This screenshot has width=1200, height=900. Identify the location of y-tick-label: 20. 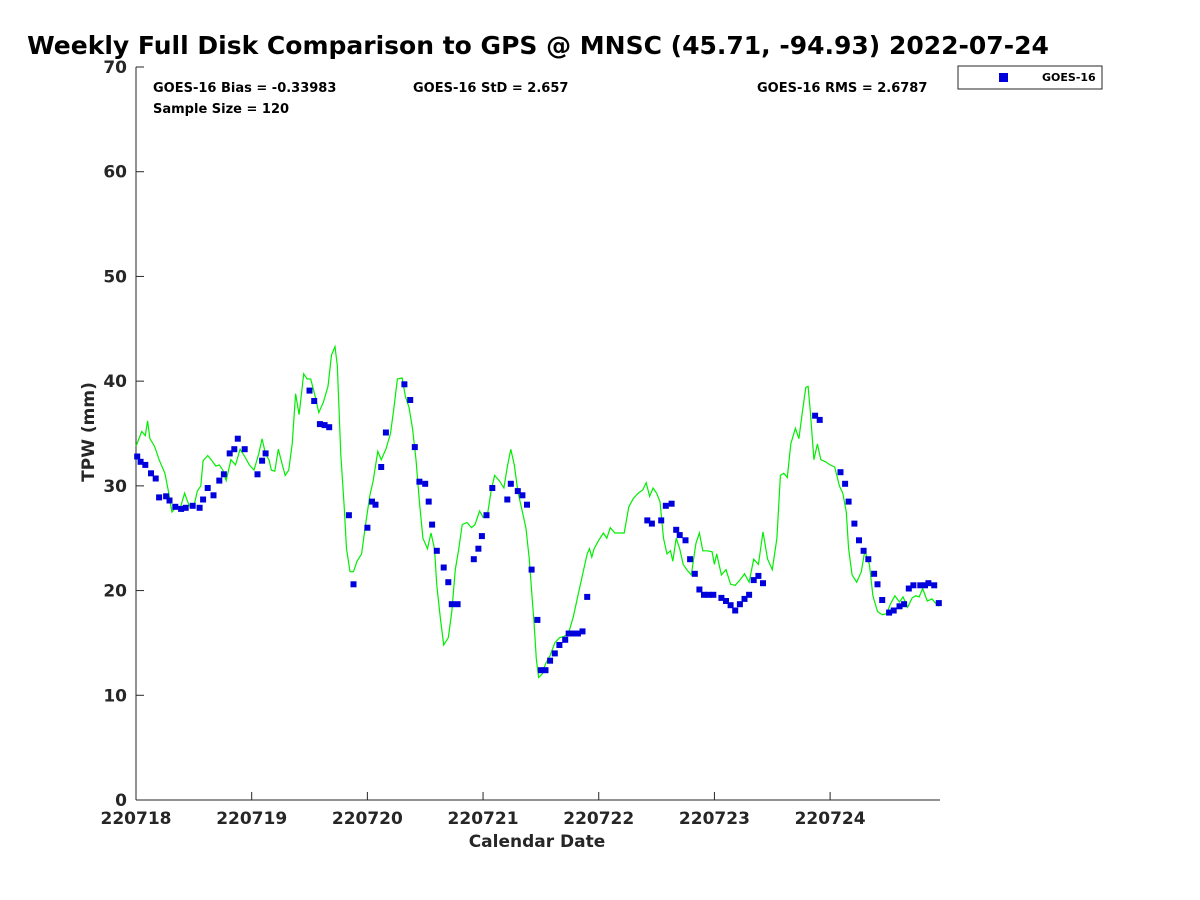
(115, 592).